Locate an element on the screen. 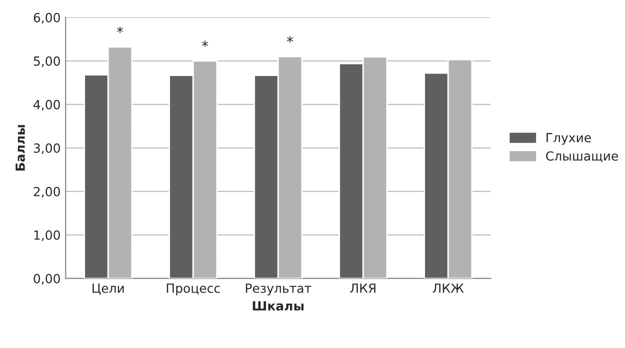 The height and width of the screenshot is (348, 625). y-tick-label: 3,00 is located at coordinates (47, 148).